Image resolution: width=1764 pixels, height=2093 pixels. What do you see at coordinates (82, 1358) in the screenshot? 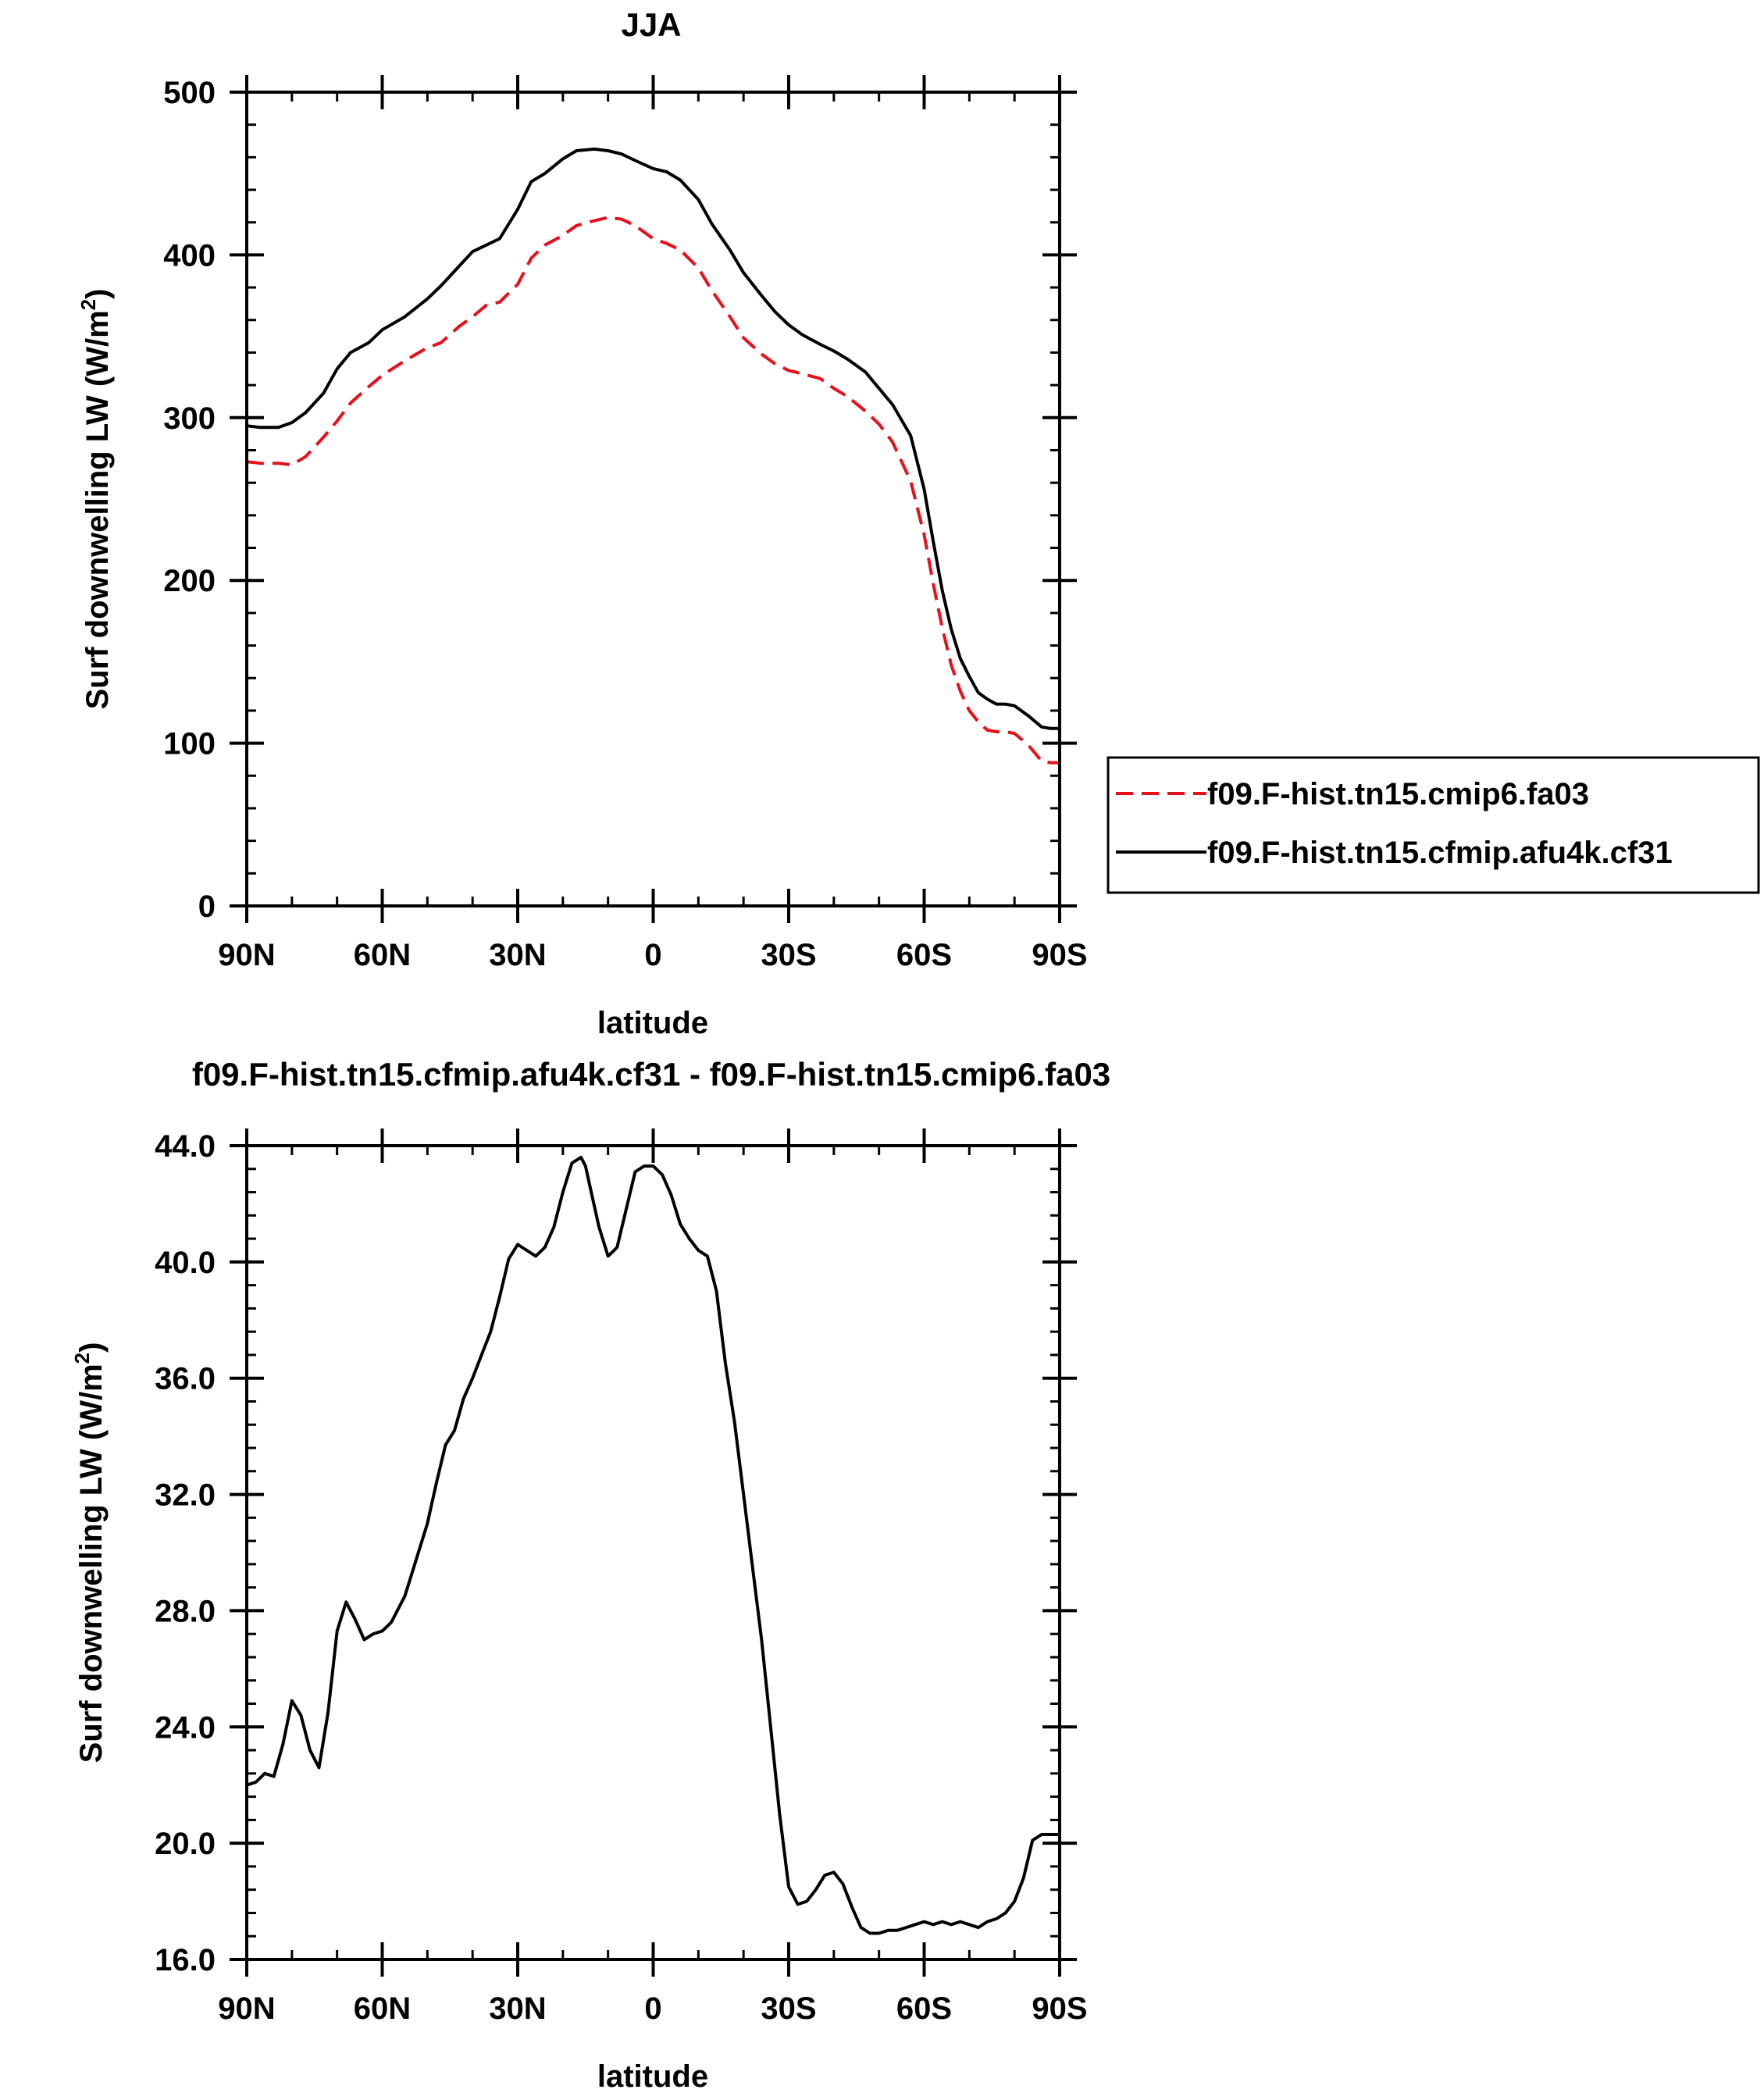
I see `bottom-y-axis-label-sup: 2` at bounding box center [82, 1358].